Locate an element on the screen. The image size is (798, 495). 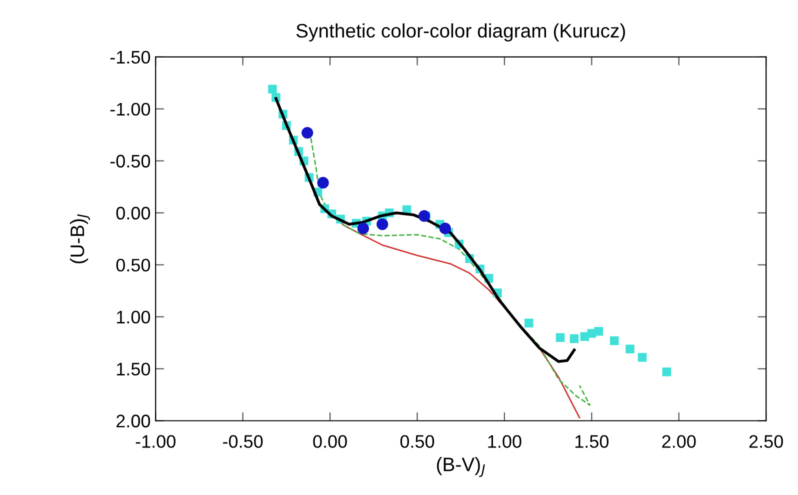
x-tick-label: 2.50 is located at coordinates (766, 441).